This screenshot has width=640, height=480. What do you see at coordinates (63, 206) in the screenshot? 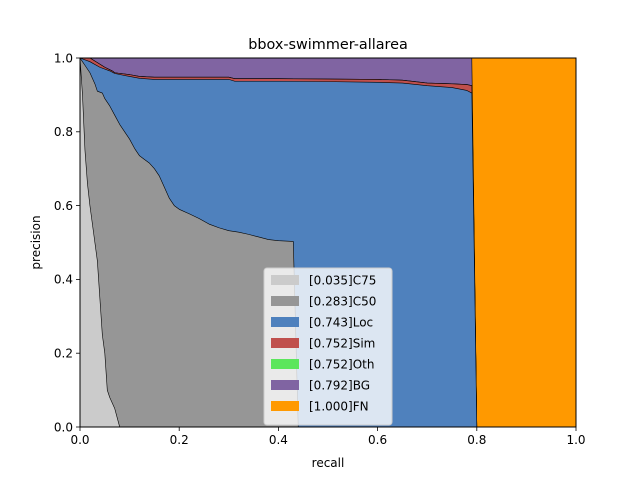
I see `y-tick-label: 0.6` at bounding box center [63, 206].